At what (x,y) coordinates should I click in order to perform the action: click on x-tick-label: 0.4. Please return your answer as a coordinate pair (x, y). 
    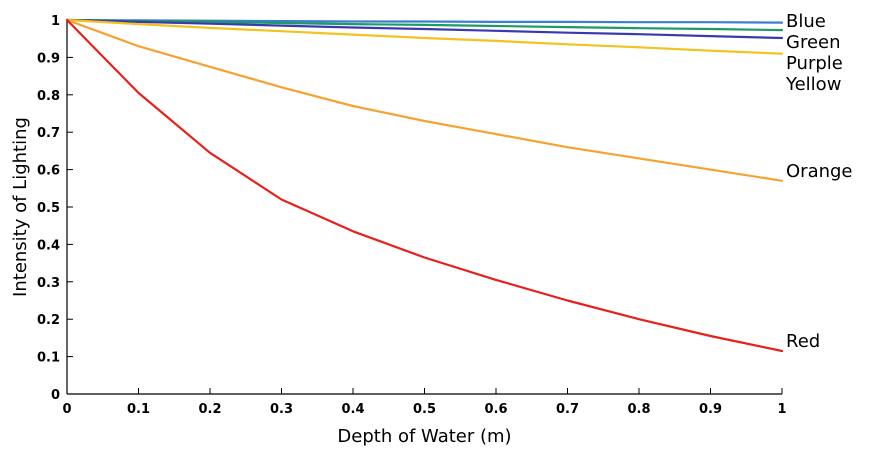
    Looking at the image, I should click on (352, 409).